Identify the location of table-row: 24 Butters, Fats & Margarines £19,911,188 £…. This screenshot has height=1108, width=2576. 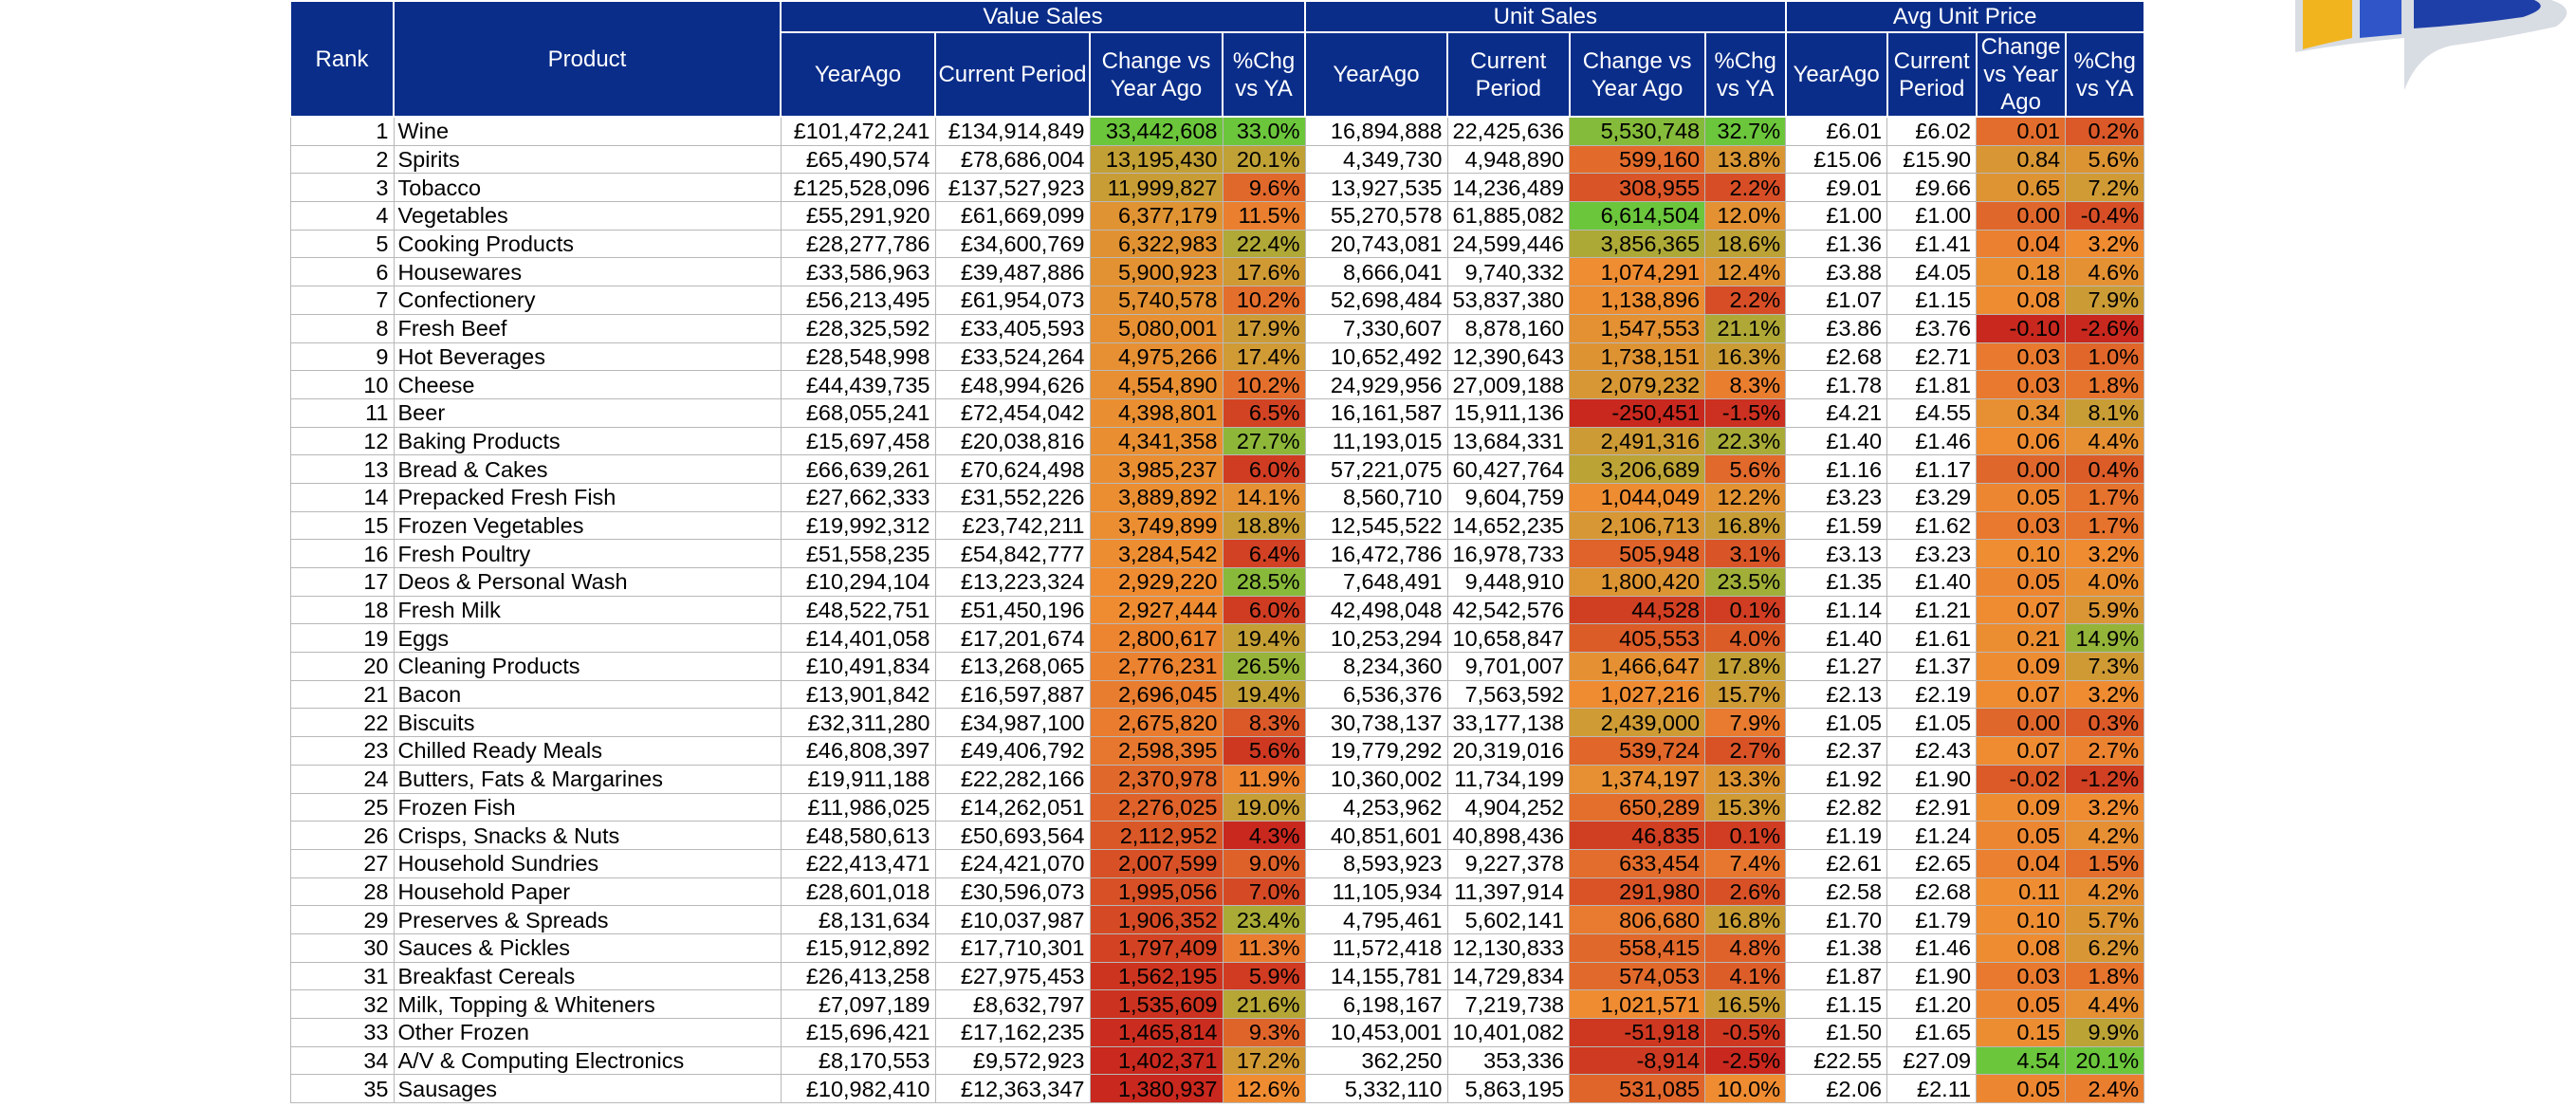
(1217, 779).